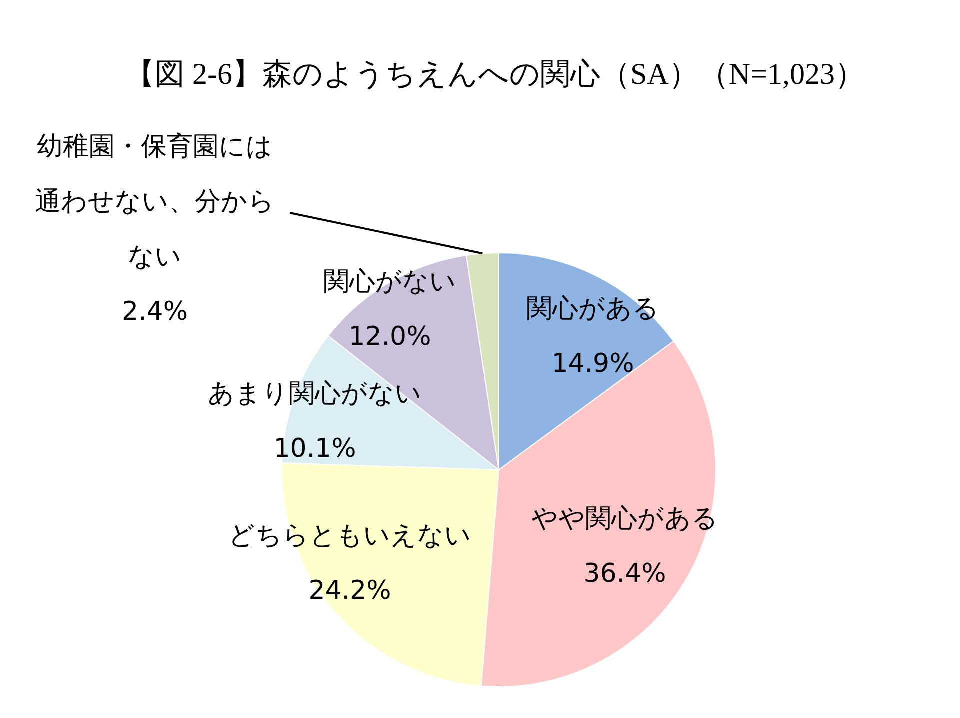  I want to click on data-label: 36.4%, so click(625, 574).